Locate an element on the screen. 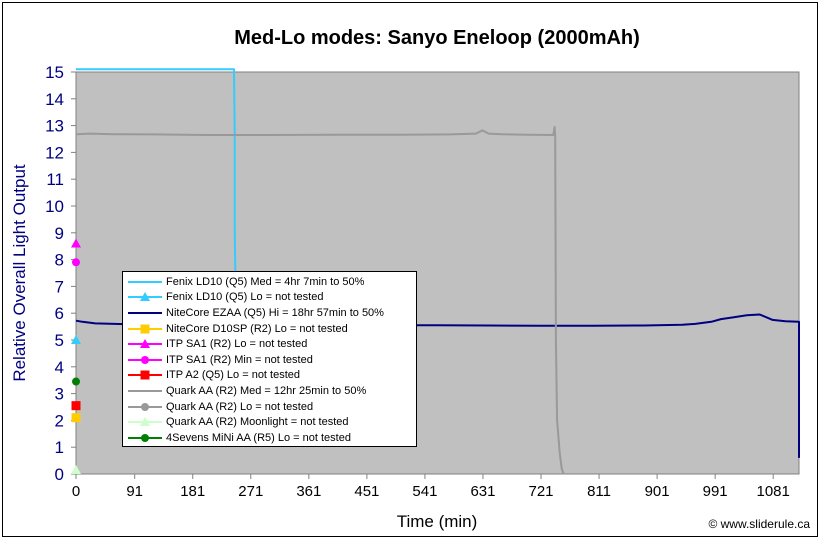 This screenshot has width=822, height=541. legend-item: Quark AA (R2) Lo = not tested is located at coordinates (269, 407).